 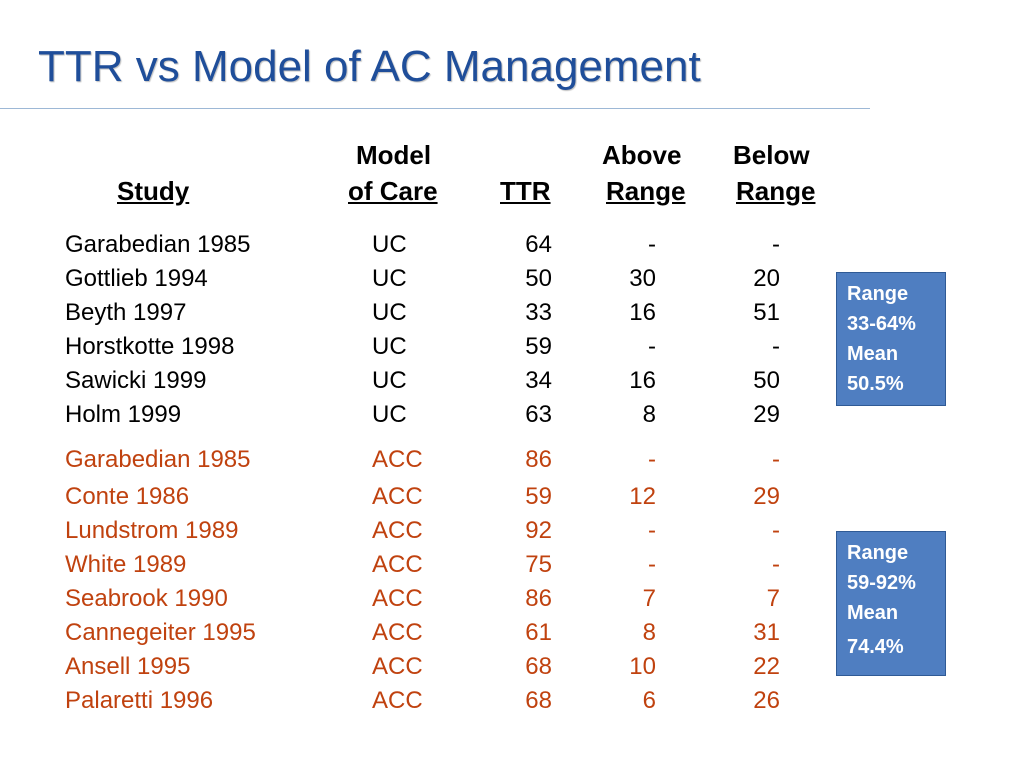 I want to click on table-cell-ttr: 63, so click(x=538, y=414).